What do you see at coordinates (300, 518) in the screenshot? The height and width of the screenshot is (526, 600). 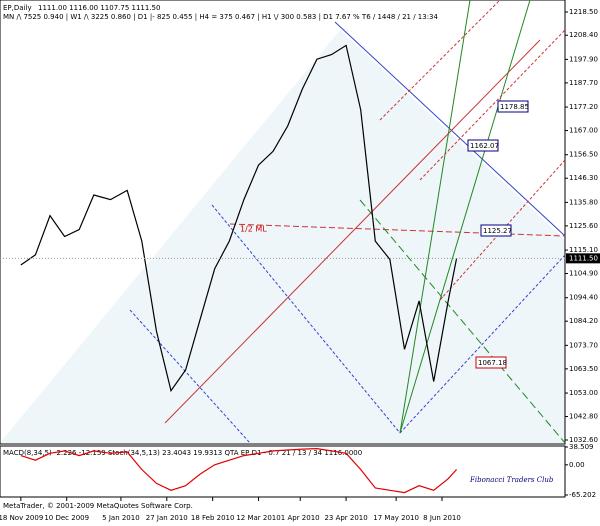 I see `x-tick-label: 1 Apr 2010` at bounding box center [300, 518].